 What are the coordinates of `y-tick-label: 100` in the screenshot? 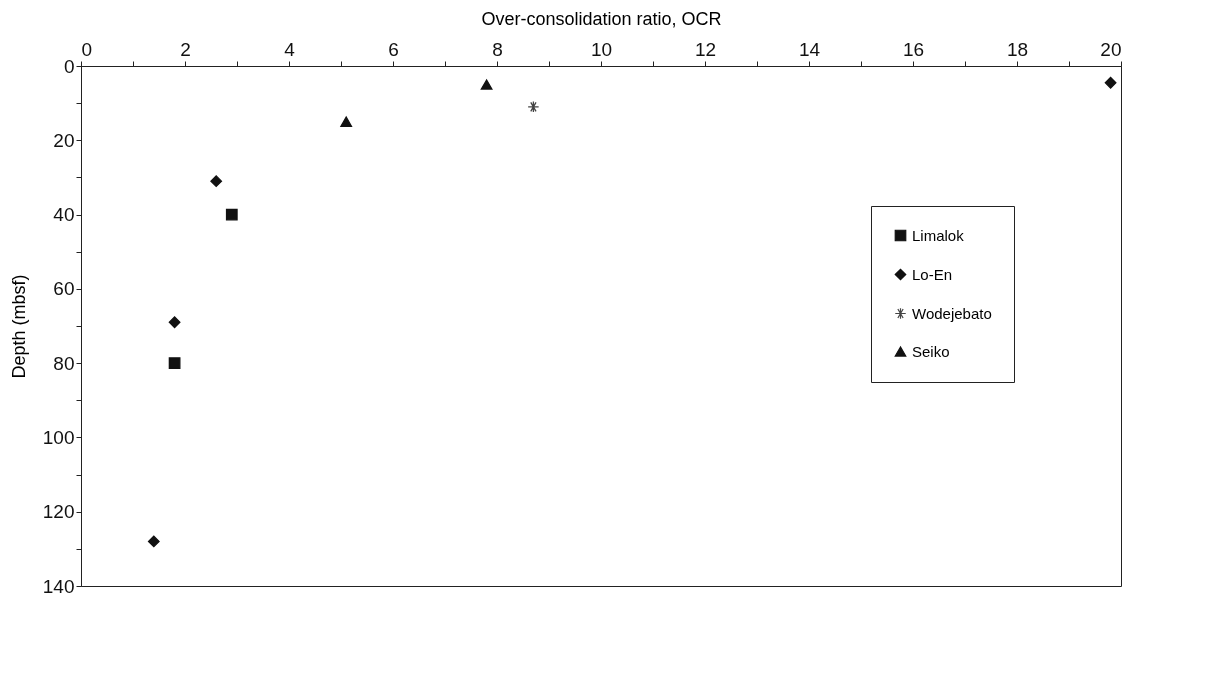 It's located at (58, 437).